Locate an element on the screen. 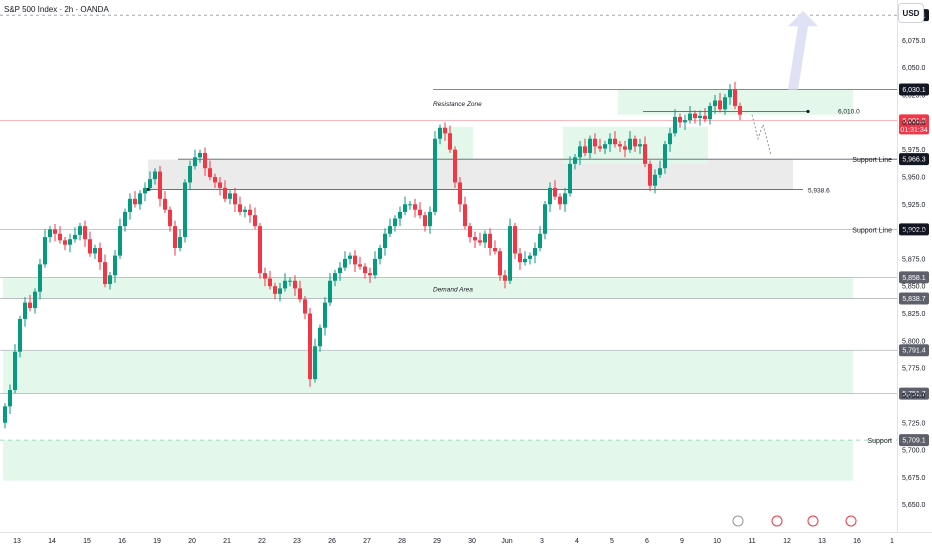 The width and height of the screenshot is (932, 550). price-5938: 5,938.6 is located at coordinates (819, 190).